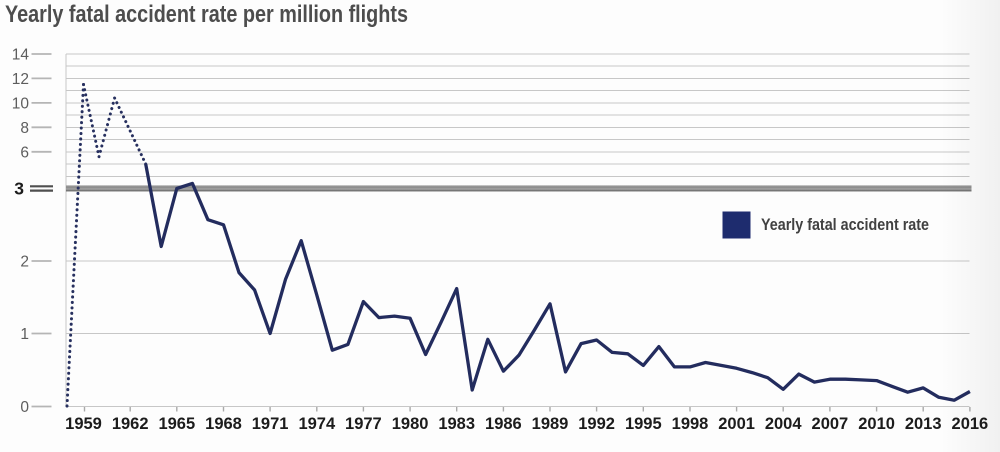  What do you see at coordinates (130, 424) in the screenshot?
I see `svg-text: 1962` at bounding box center [130, 424].